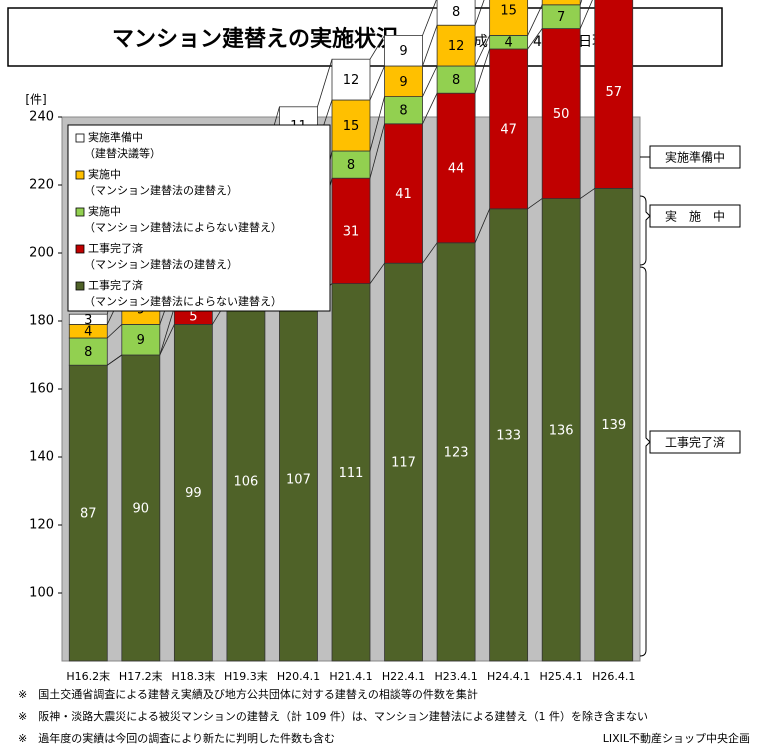  Describe the element at coordinates (41, 253) in the screenshot. I see `y-tick-label: 200` at that location.